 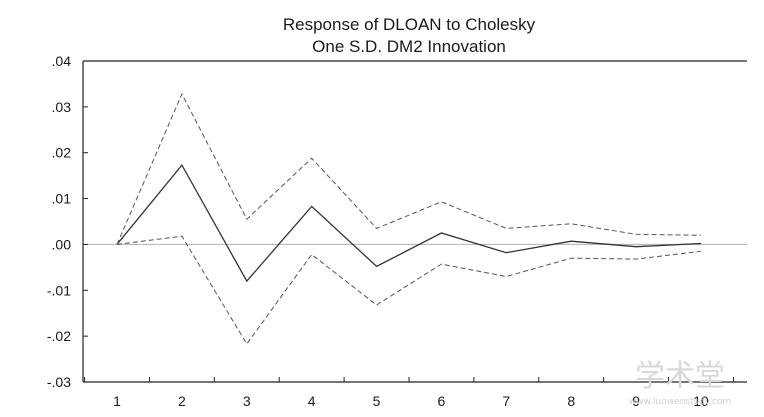 I want to click on watermark: 学术堂 www.lunwenstudy.com, so click(x=680, y=383).